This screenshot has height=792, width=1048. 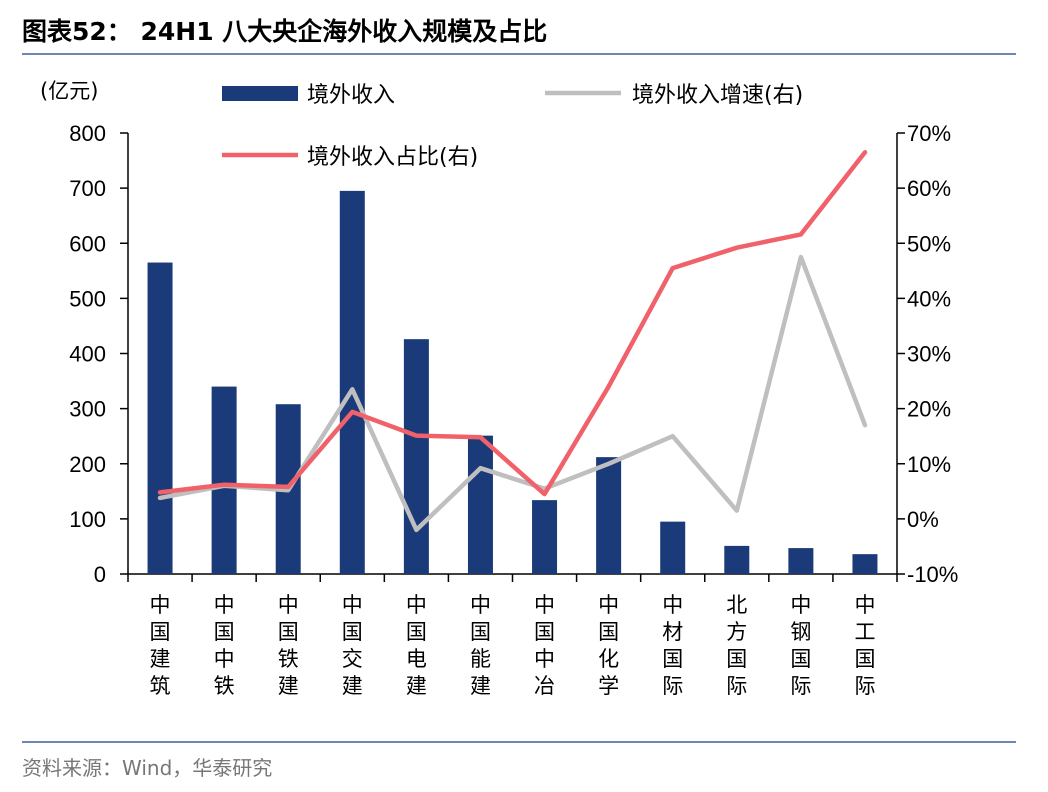 What do you see at coordinates (480, 659) in the screenshot?
I see `category-label-char: 能` at bounding box center [480, 659].